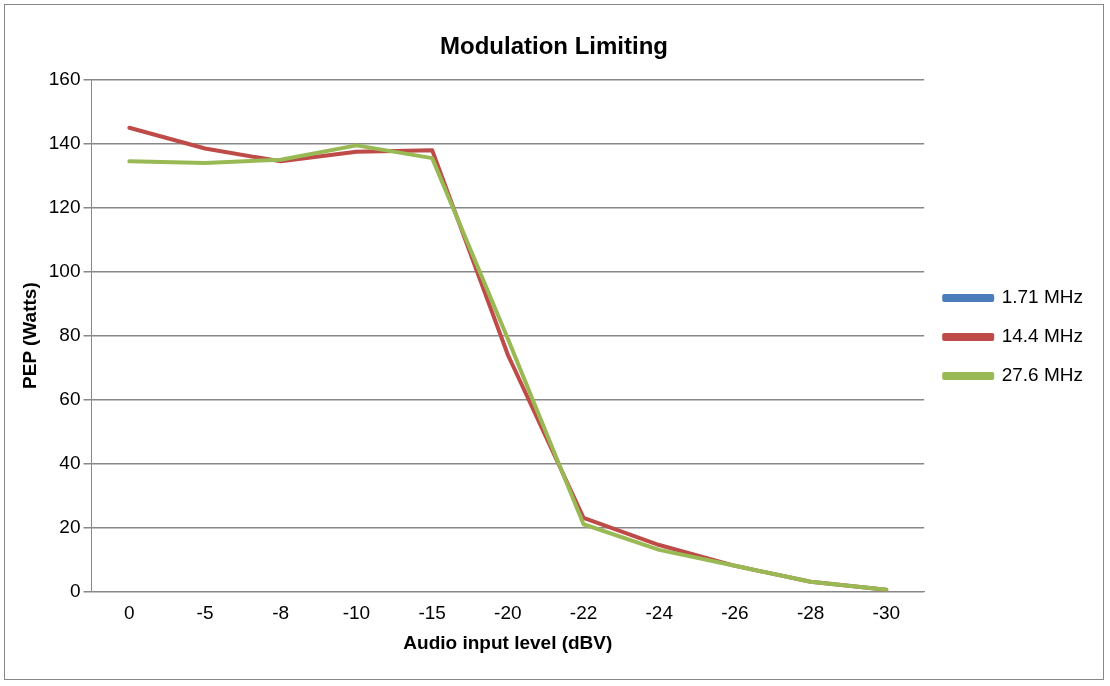  What do you see at coordinates (29, 335) in the screenshot?
I see `y-axis-title: PEP (Watts)` at bounding box center [29, 335].